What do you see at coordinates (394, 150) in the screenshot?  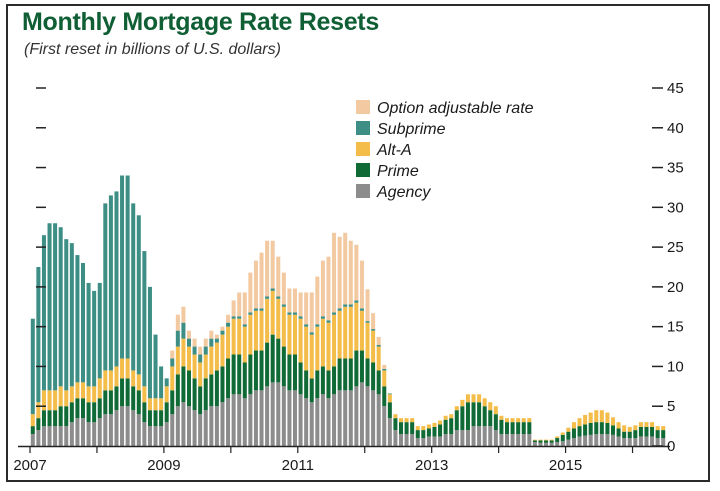 I see `legend-label: Alt-A` at bounding box center [394, 150].